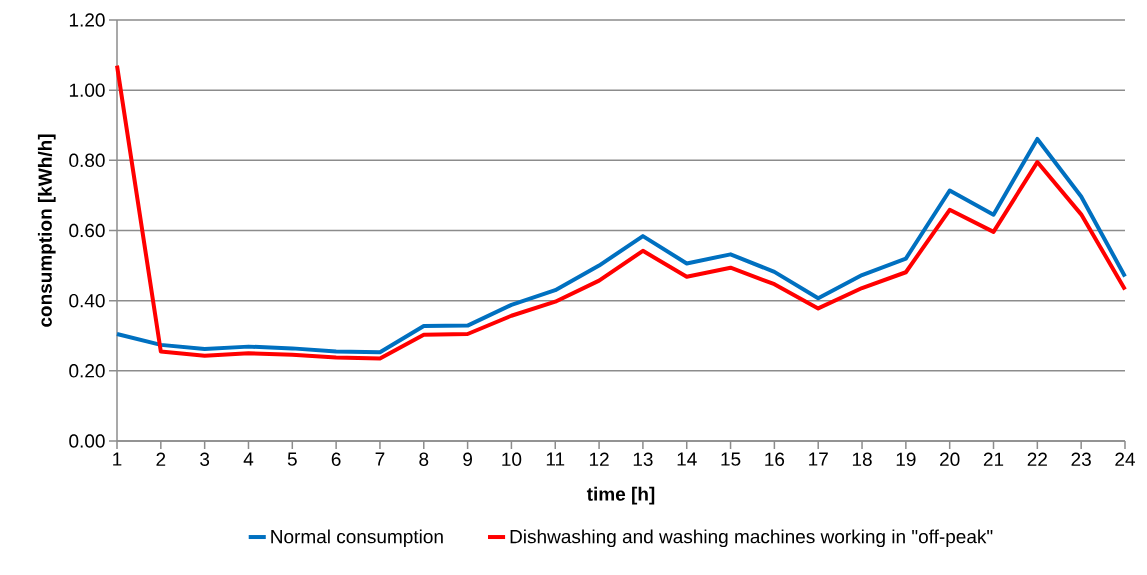 The image size is (1147, 575). I want to click on x-tick-label: 9, so click(467, 459).